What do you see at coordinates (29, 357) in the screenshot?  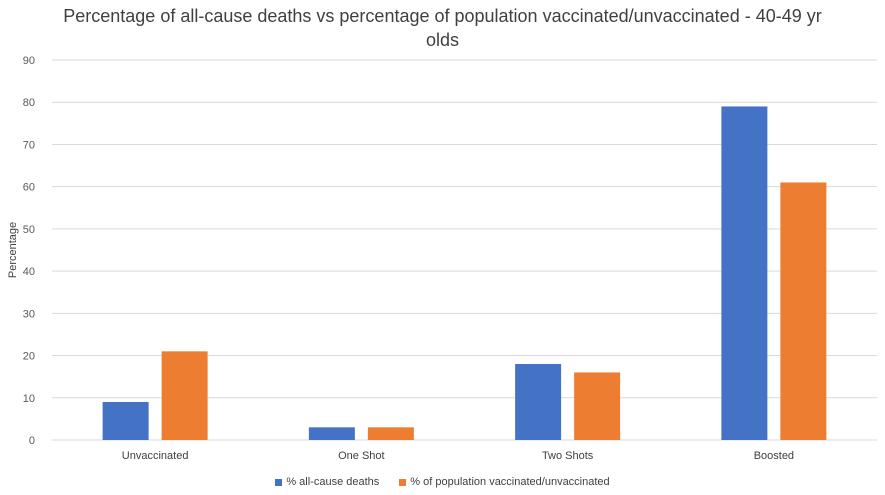 I see `y-tick-label: 20` at bounding box center [29, 357].